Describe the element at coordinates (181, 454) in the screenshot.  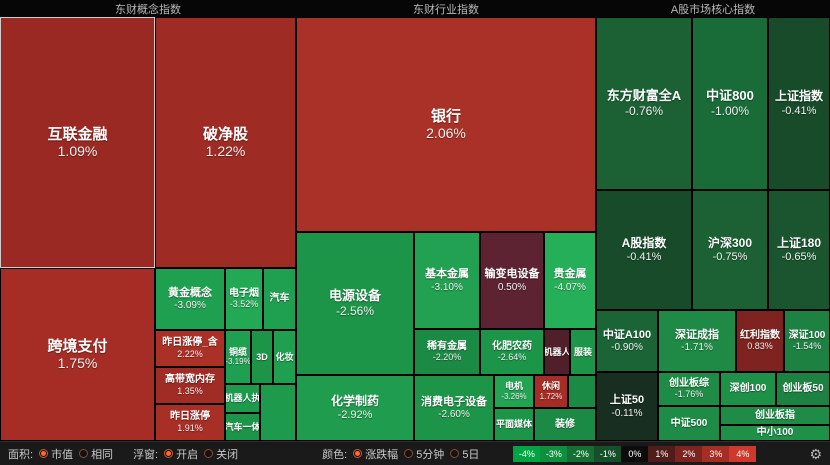
I see `radio-option: 开启` at that location.